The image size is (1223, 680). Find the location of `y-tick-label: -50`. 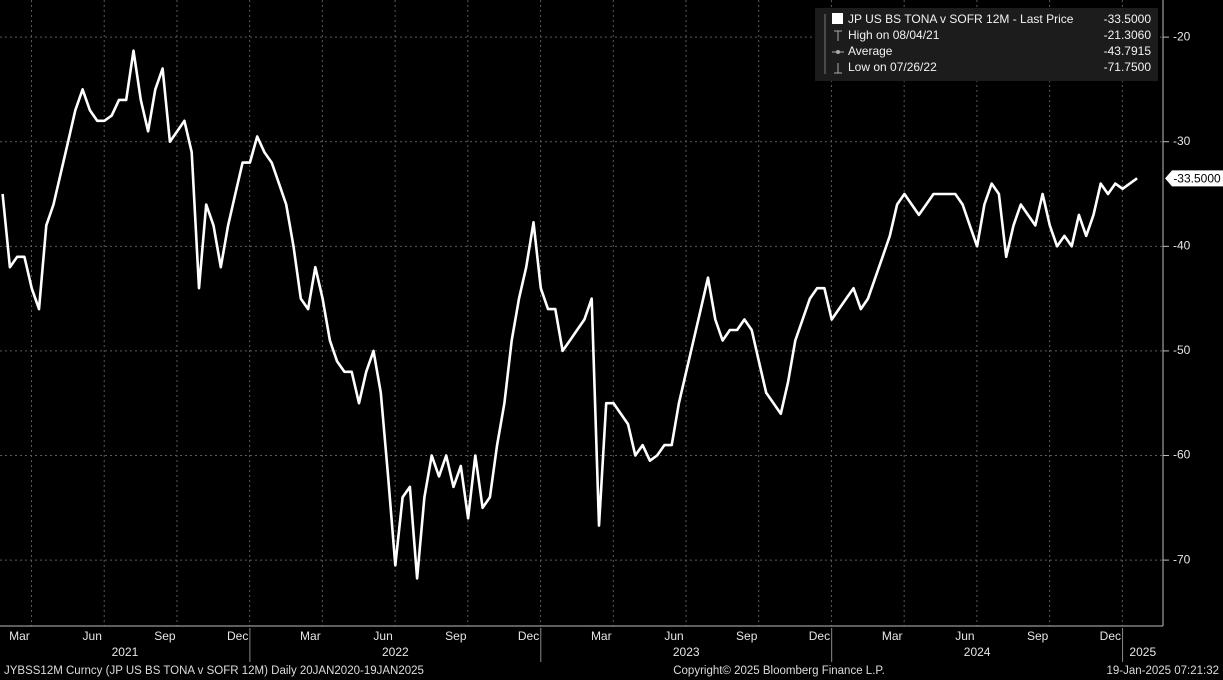

y-tick-label: -50 is located at coordinates (1182, 350).